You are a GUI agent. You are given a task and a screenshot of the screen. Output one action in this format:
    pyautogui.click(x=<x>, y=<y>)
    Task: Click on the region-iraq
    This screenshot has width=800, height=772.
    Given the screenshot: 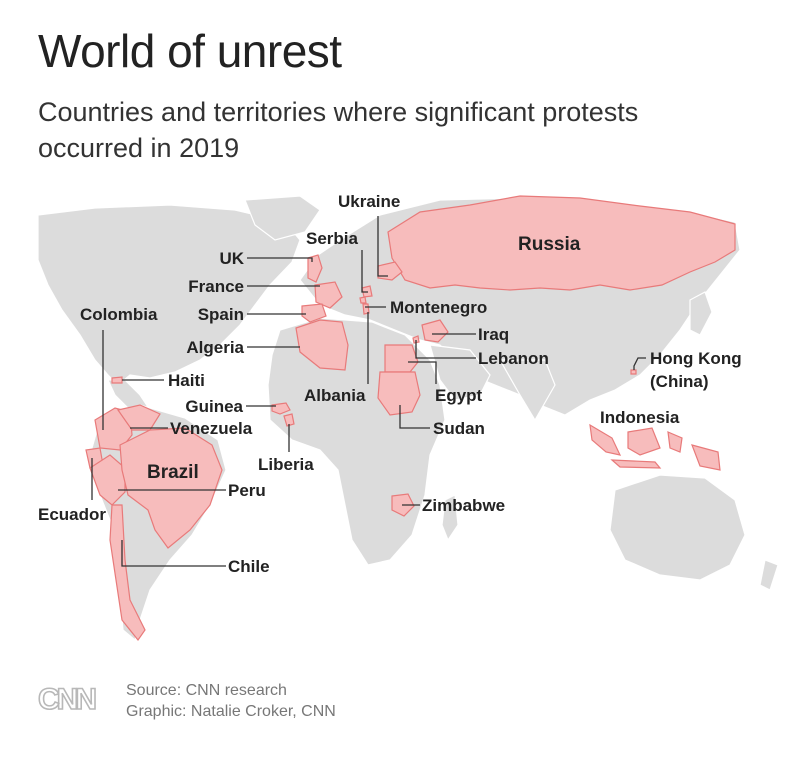 What is the action you would take?
    pyautogui.click(x=435, y=331)
    